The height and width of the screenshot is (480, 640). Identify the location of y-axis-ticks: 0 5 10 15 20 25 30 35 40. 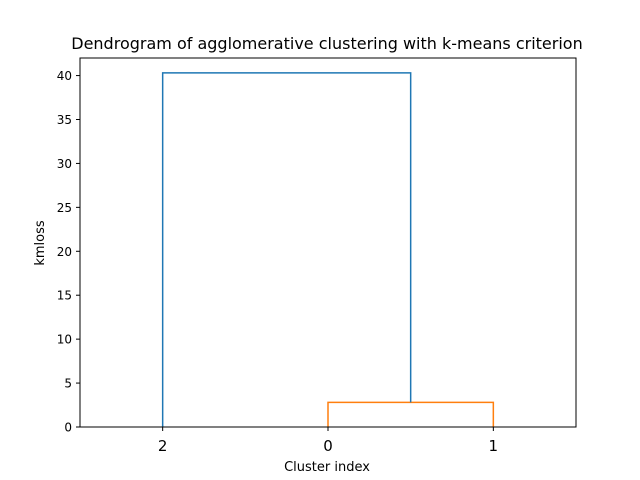
(68, 252).